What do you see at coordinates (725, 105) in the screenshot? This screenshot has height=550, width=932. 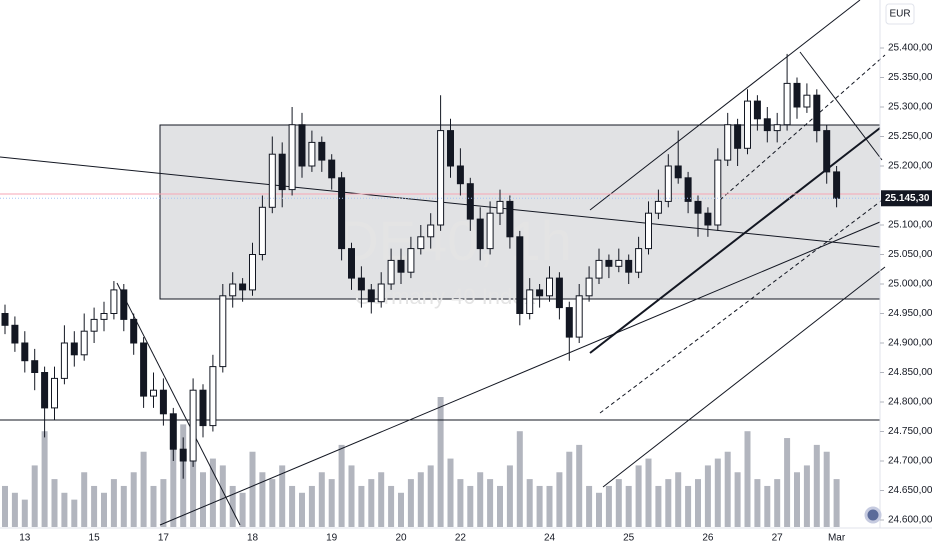 I see `channel-line` at bounding box center [725, 105].